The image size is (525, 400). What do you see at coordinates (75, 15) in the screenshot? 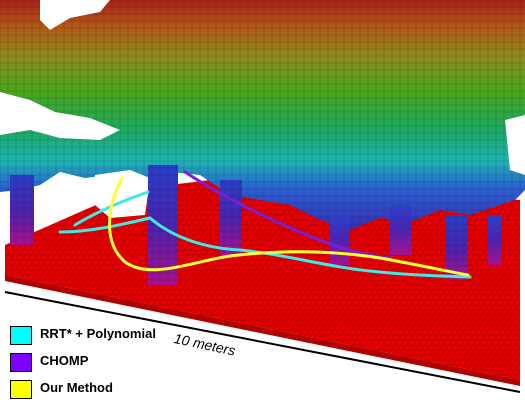
I see `ceiling-gap-top` at bounding box center [75, 15].